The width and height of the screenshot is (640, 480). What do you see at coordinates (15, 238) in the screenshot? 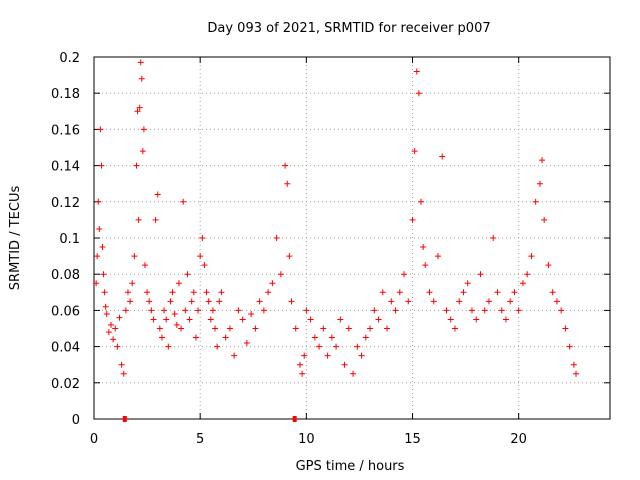
I see `y-axis-label: SRMTID / TECUs` at bounding box center [15, 238].